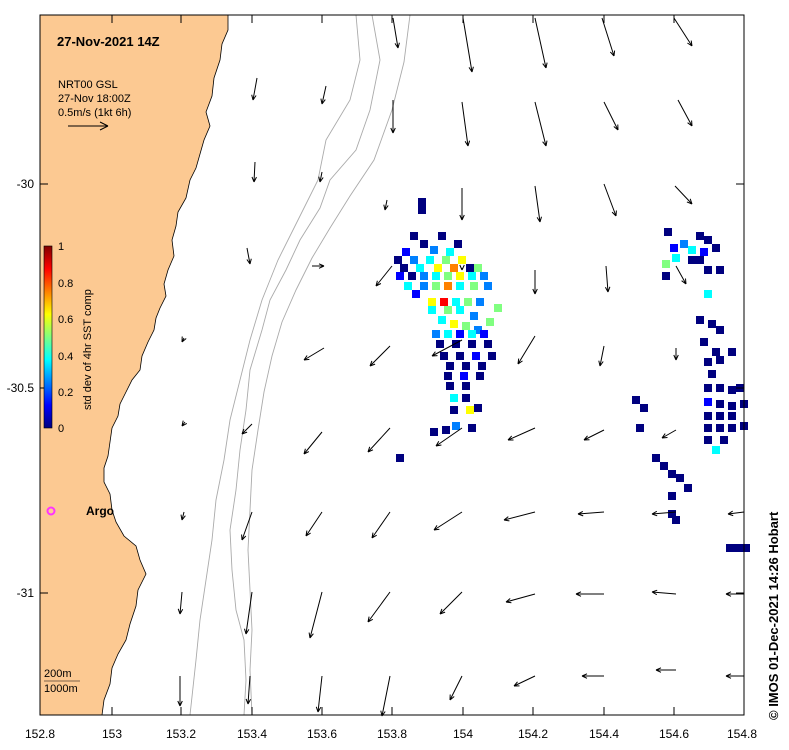  Describe the element at coordinates (40, 734) in the screenshot. I see `x-tick-label: 152.8` at that location.